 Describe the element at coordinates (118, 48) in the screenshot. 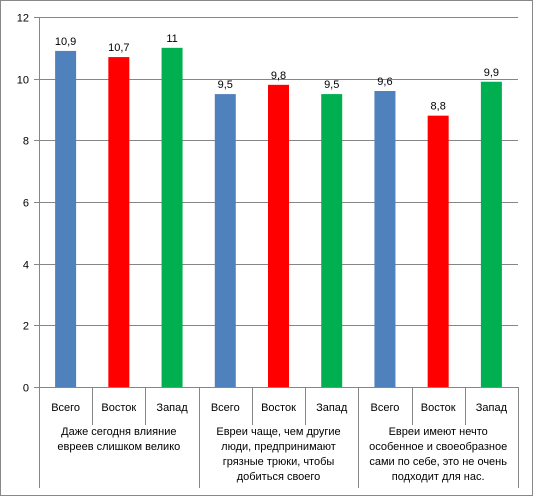

I see `data-label: 10,7` at that location.